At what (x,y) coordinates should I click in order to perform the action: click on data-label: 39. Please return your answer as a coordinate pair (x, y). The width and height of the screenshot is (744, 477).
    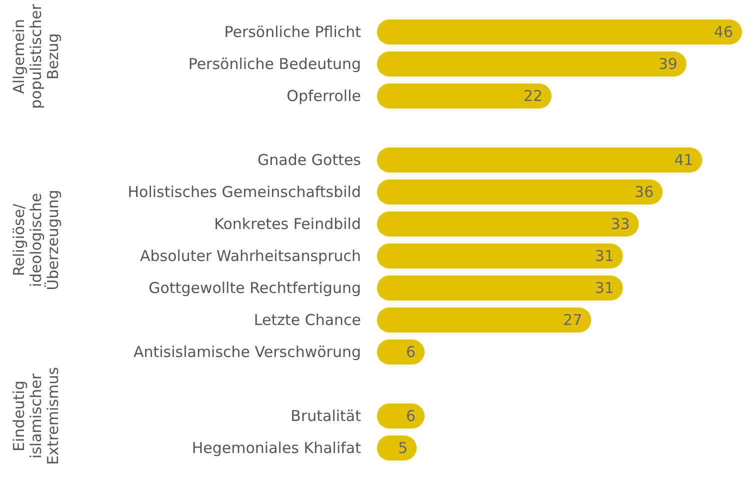
    Looking at the image, I should click on (668, 64).